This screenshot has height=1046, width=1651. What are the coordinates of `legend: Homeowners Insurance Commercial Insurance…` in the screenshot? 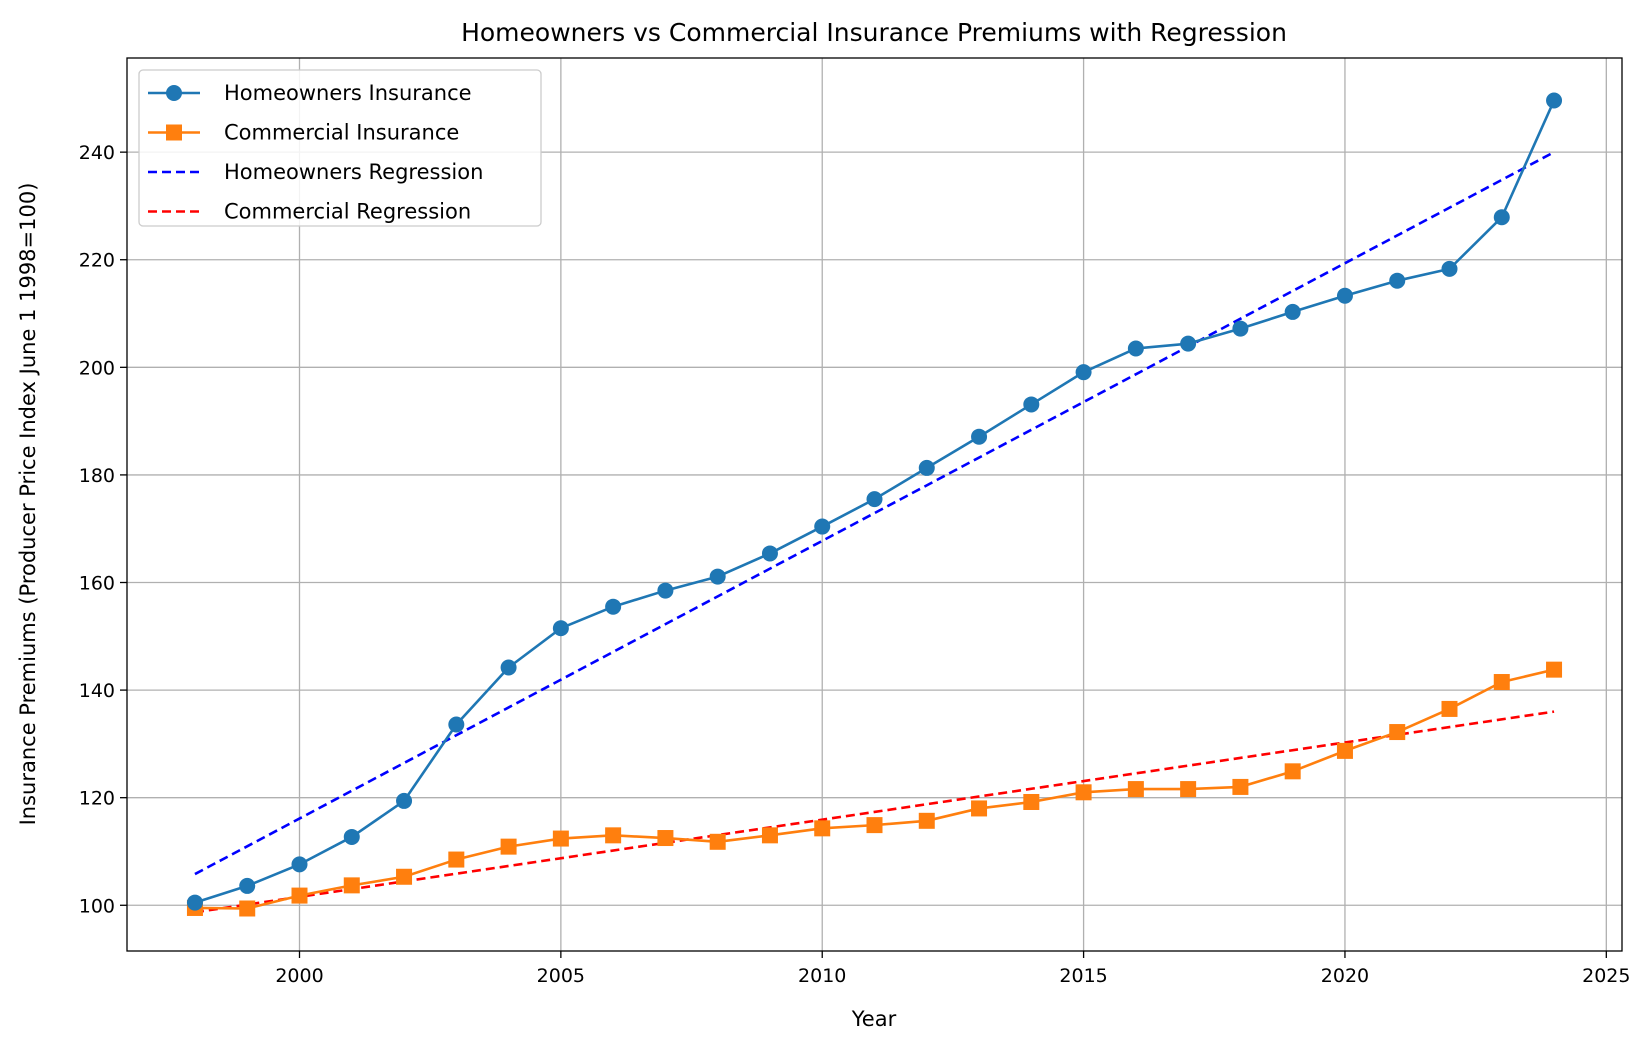 It's located at (340, 148).